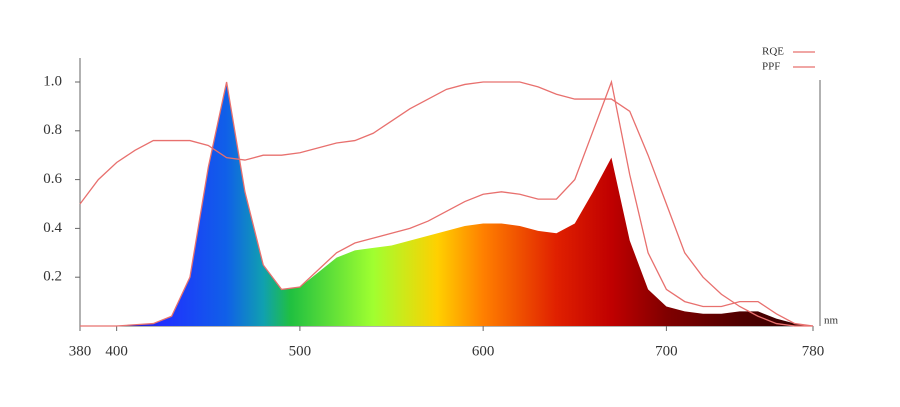  What do you see at coordinates (52, 130) in the screenshot?
I see `y-tick-label: 0.8` at bounding box center [52, 130].